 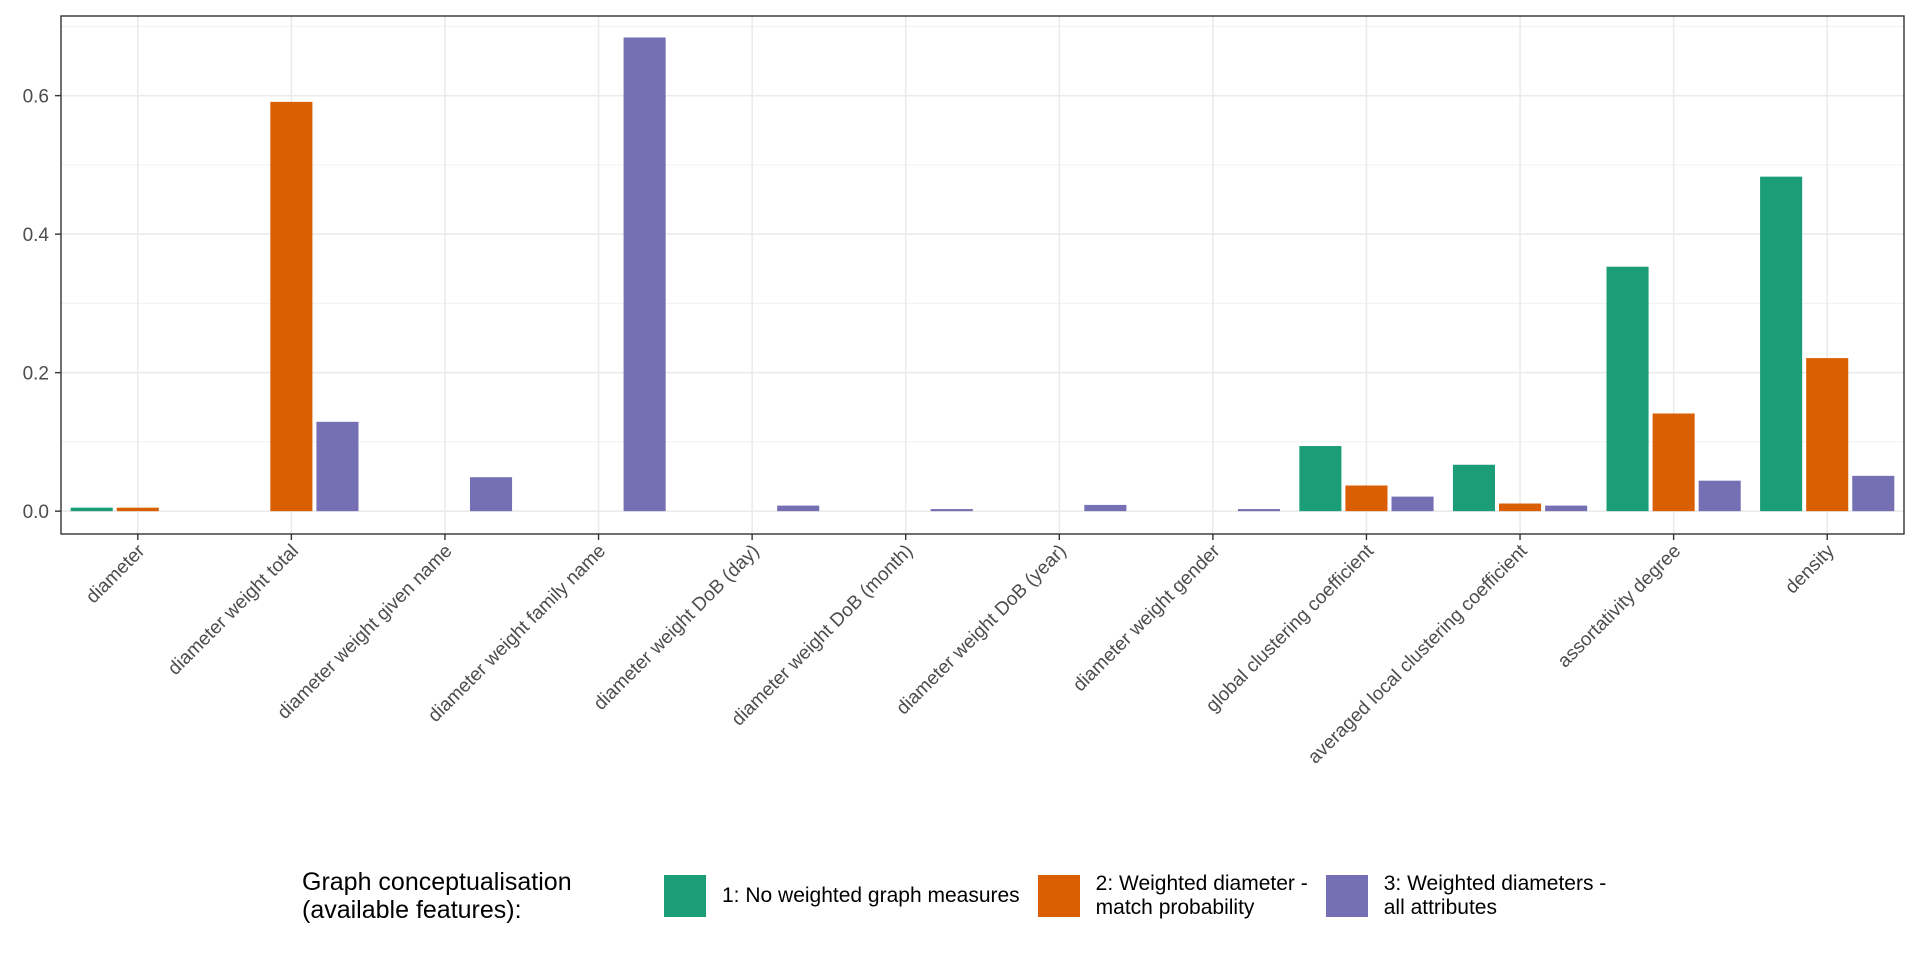 I want to click on legend-label-3: 3: Weighted diameters - all attributes, so click(x=1495, y=895).